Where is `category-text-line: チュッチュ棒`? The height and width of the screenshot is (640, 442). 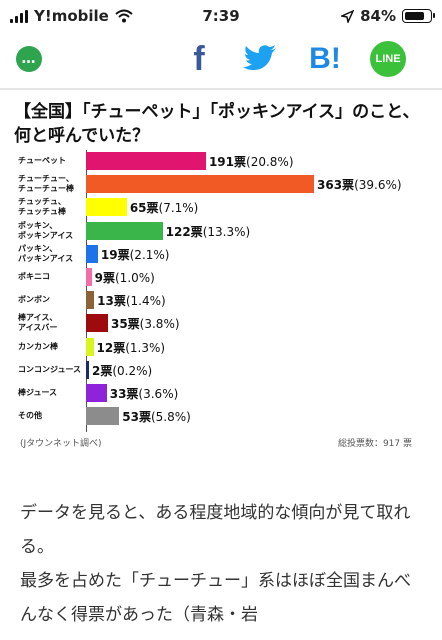
category-text-line: チュッチュ棒 is located at coordinates (42, 212).